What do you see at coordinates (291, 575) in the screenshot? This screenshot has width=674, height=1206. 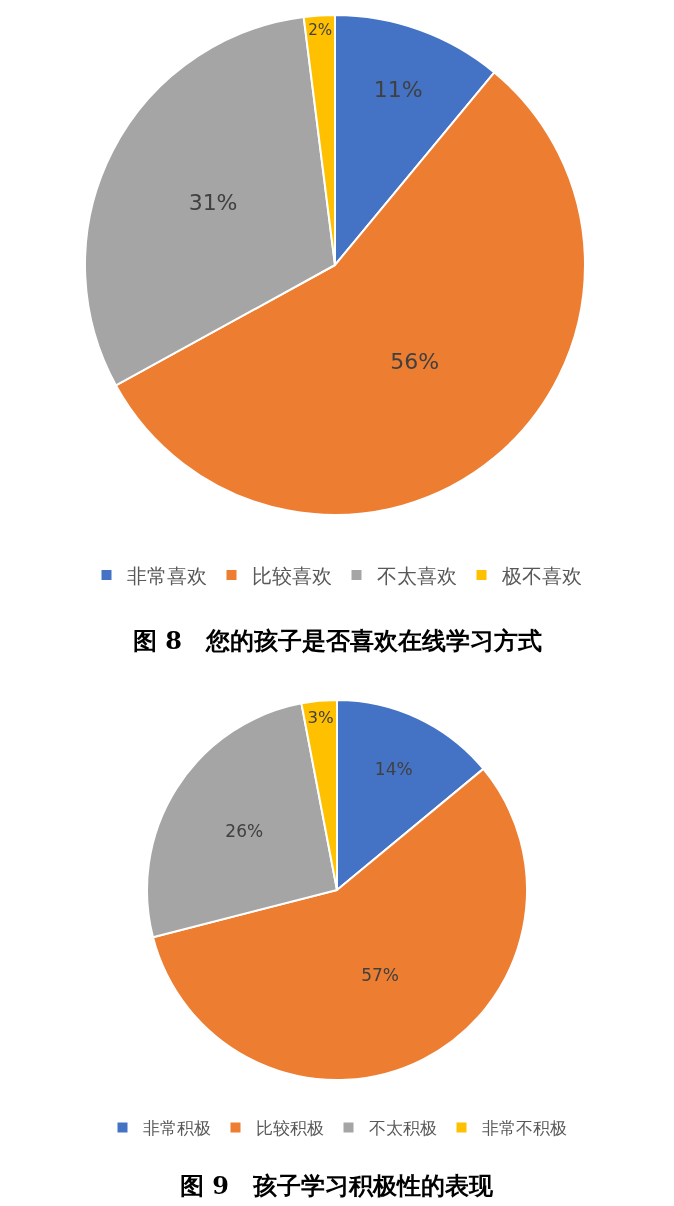 I see `legend-label: 比较喜欢` at bounding box center [291, 575].